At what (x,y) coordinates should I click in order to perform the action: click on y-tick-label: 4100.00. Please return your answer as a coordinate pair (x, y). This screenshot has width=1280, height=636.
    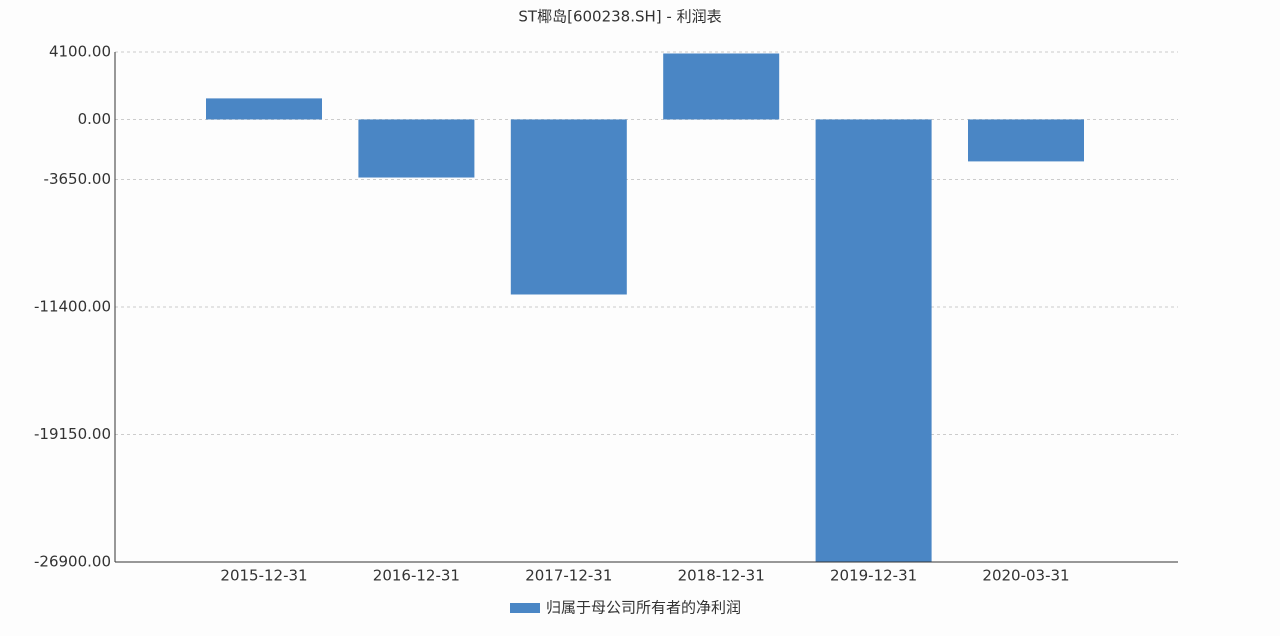
    Looking at the image, I should click on (80, 52).